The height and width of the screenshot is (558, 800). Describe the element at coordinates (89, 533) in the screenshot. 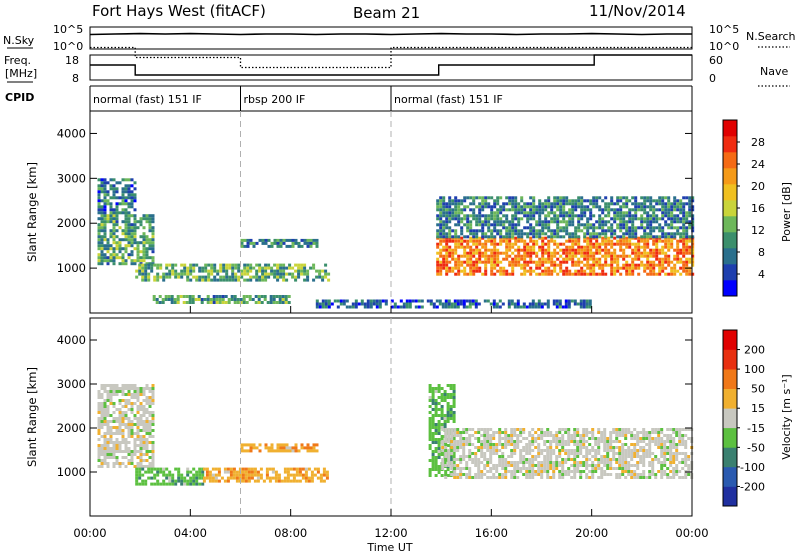

I see `time-tick-label: 00:00` at that location.